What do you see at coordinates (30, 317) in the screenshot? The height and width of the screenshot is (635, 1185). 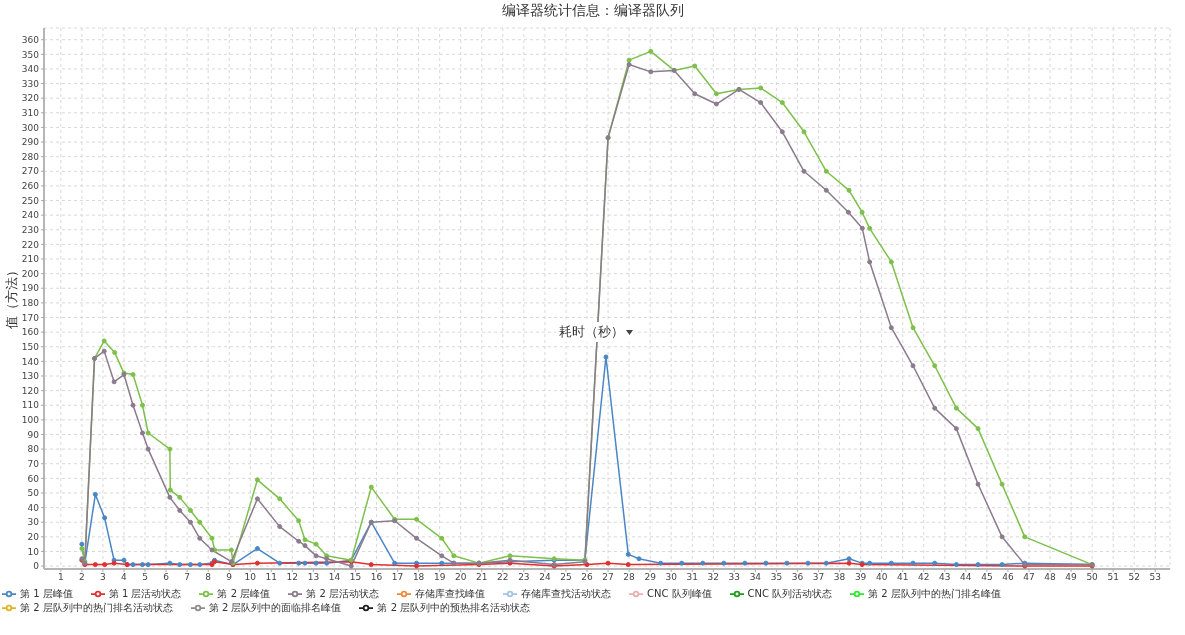 I see `y-tick-label: 170` at bounding box center [30, 317].